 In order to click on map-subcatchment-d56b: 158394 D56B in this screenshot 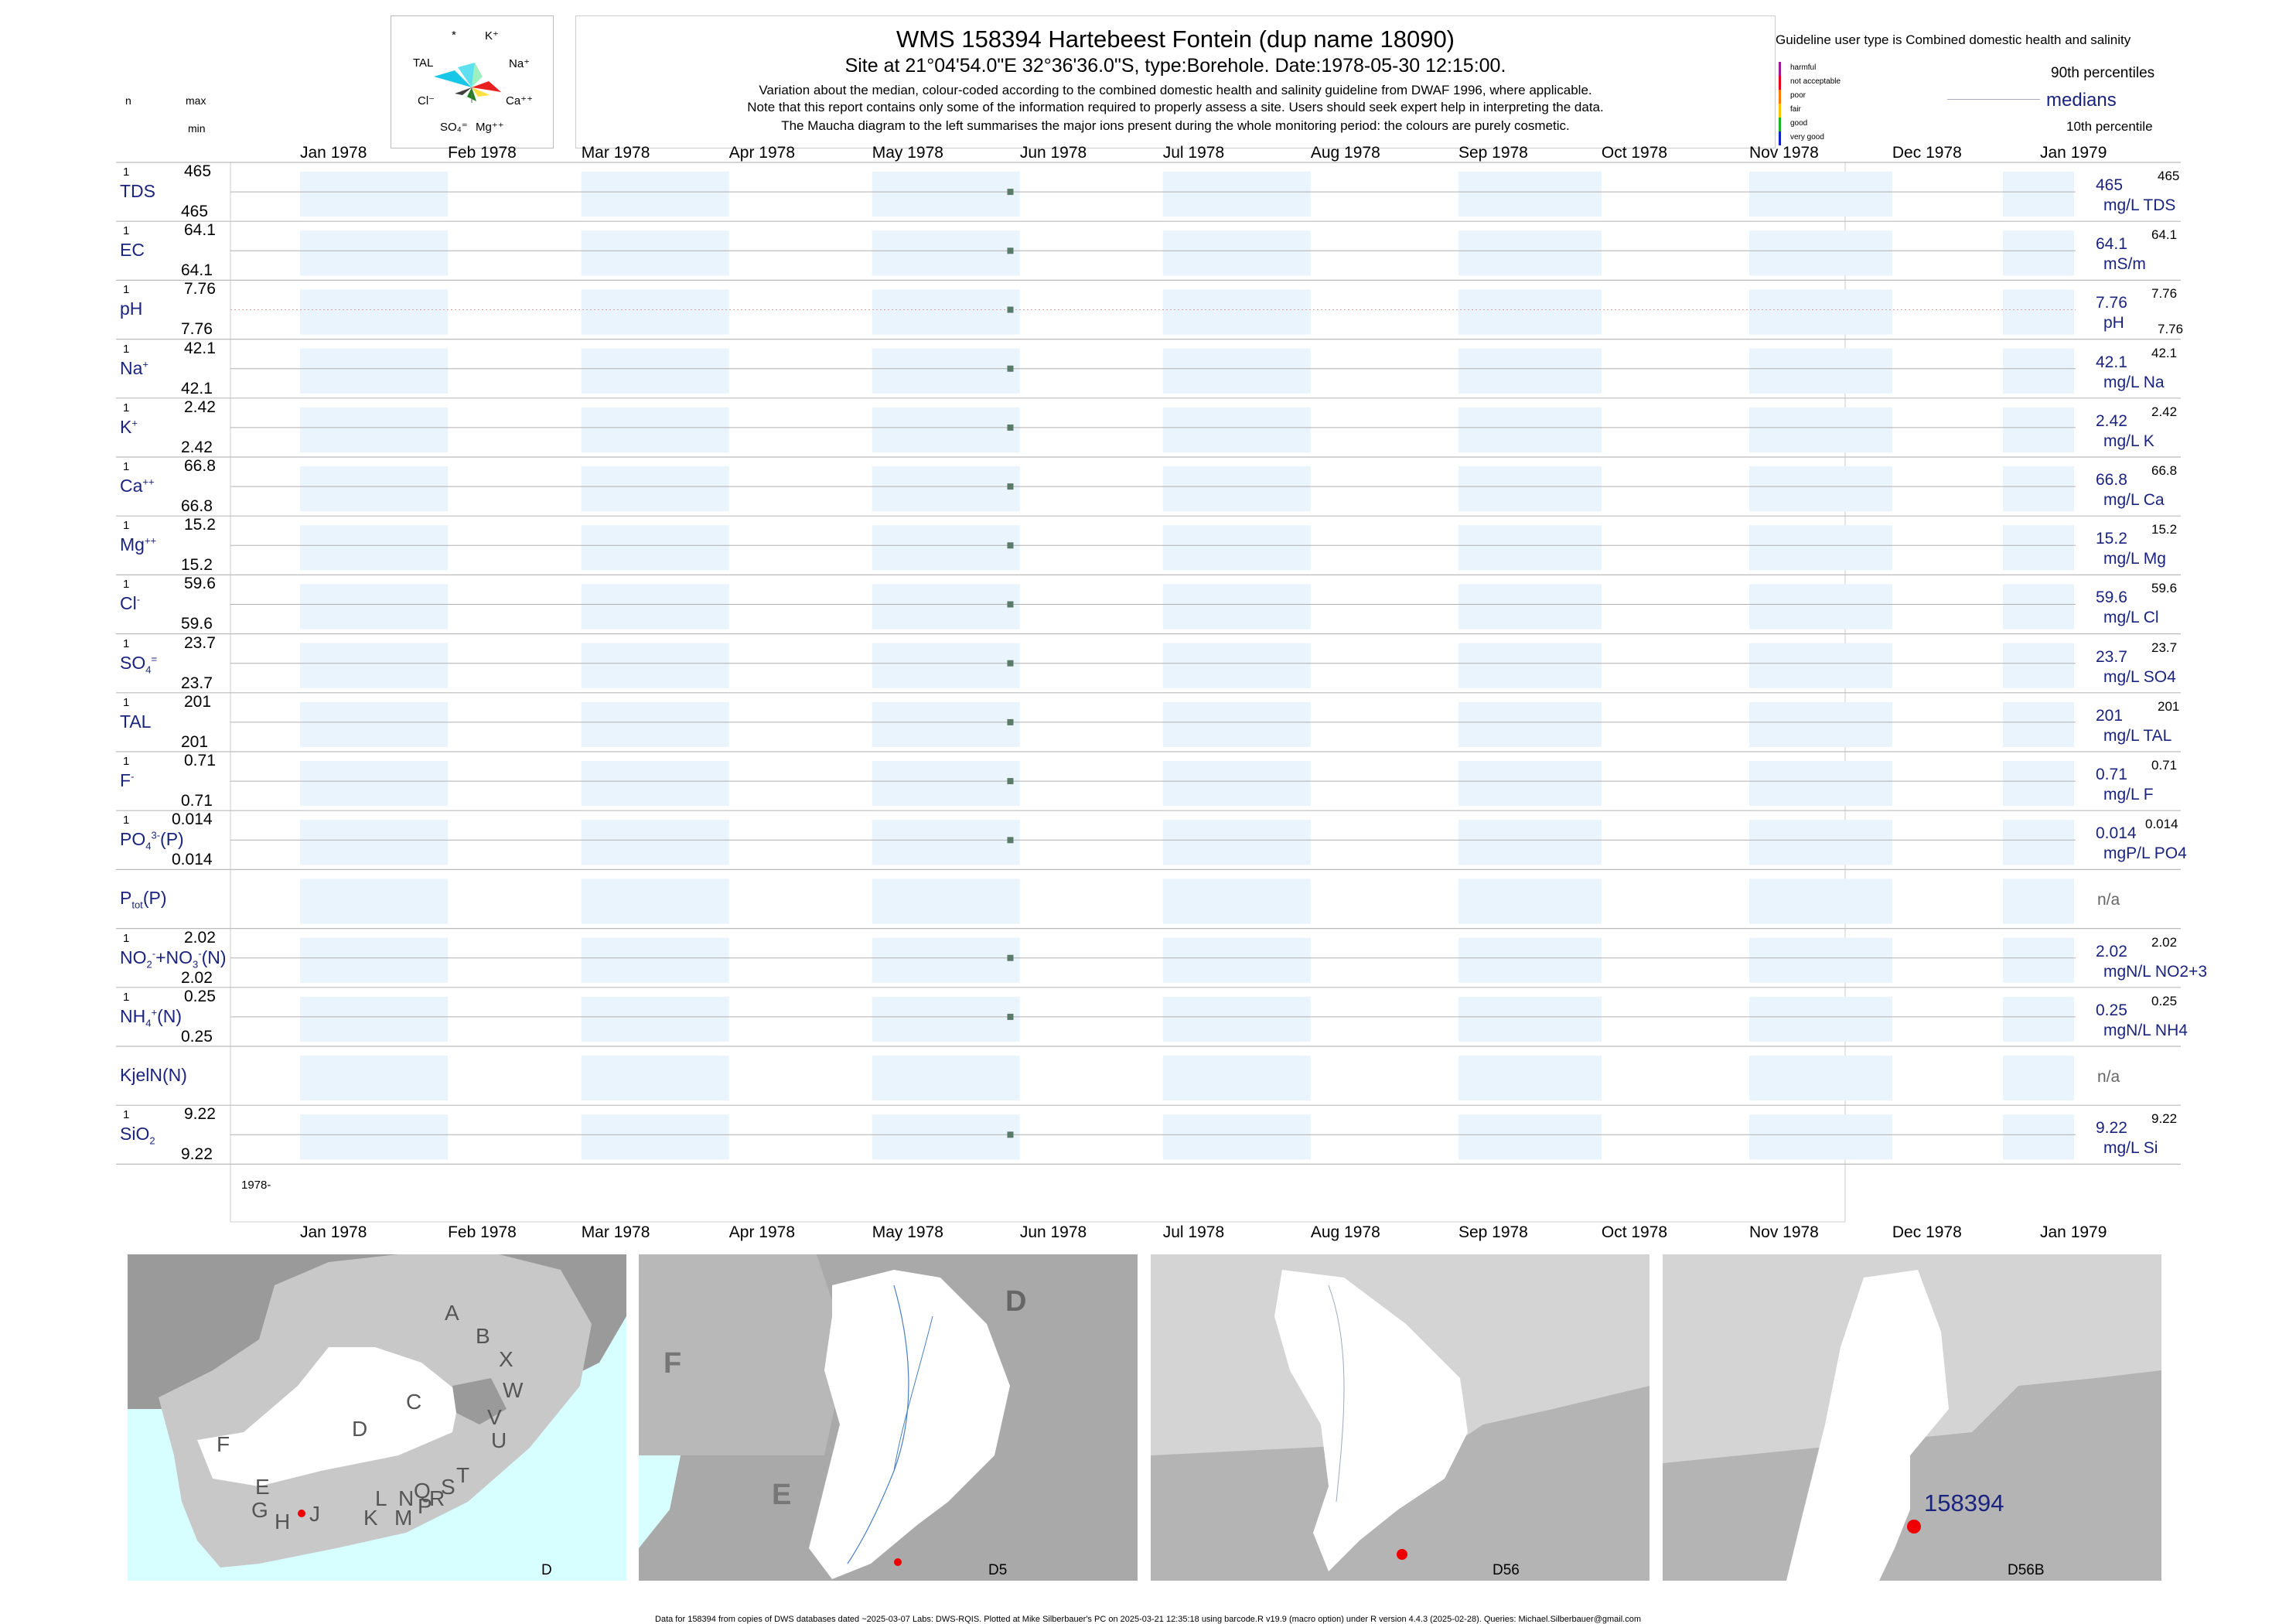, I will do `click(1912, 1417)`.